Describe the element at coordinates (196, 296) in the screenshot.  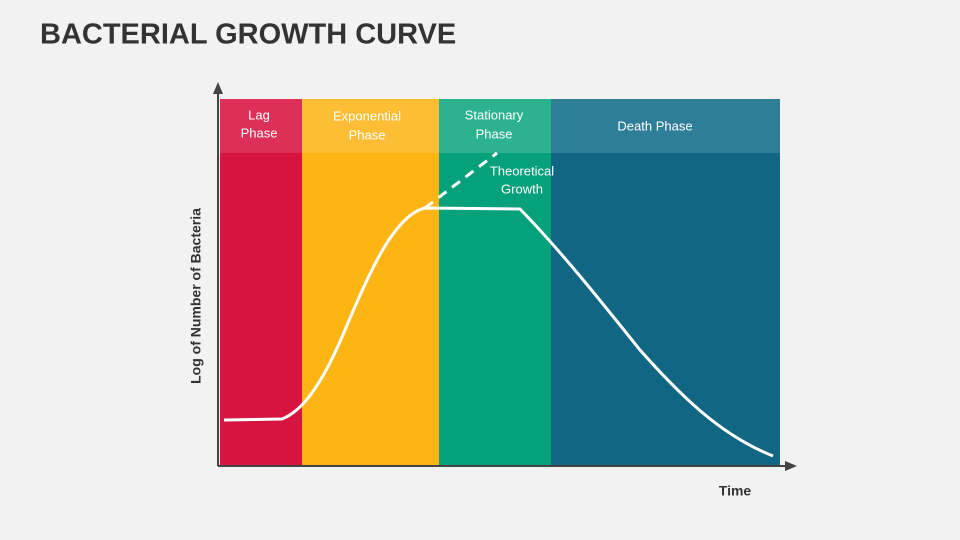
I see `y-axis-label: Log of Number of Bacteria` at that location.